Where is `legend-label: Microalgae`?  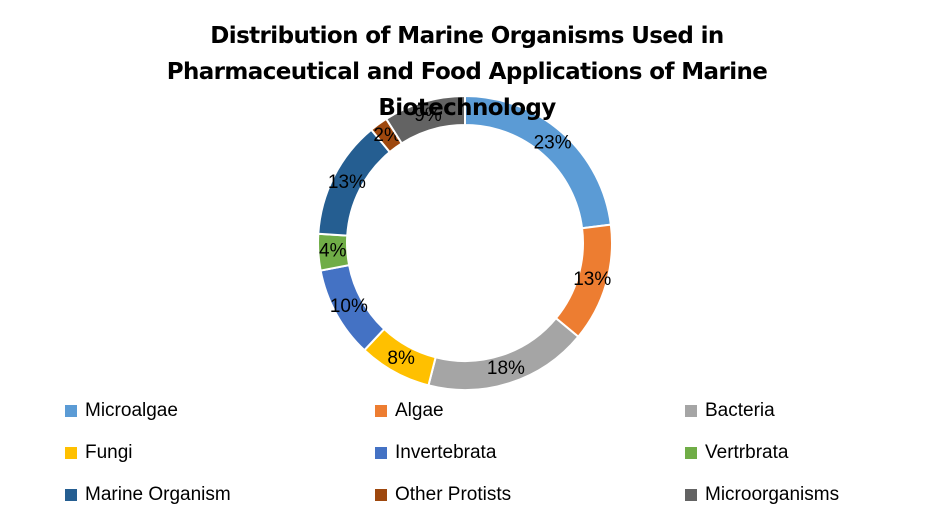
legend-label: Microalgae is located at coordinates (131, 410).